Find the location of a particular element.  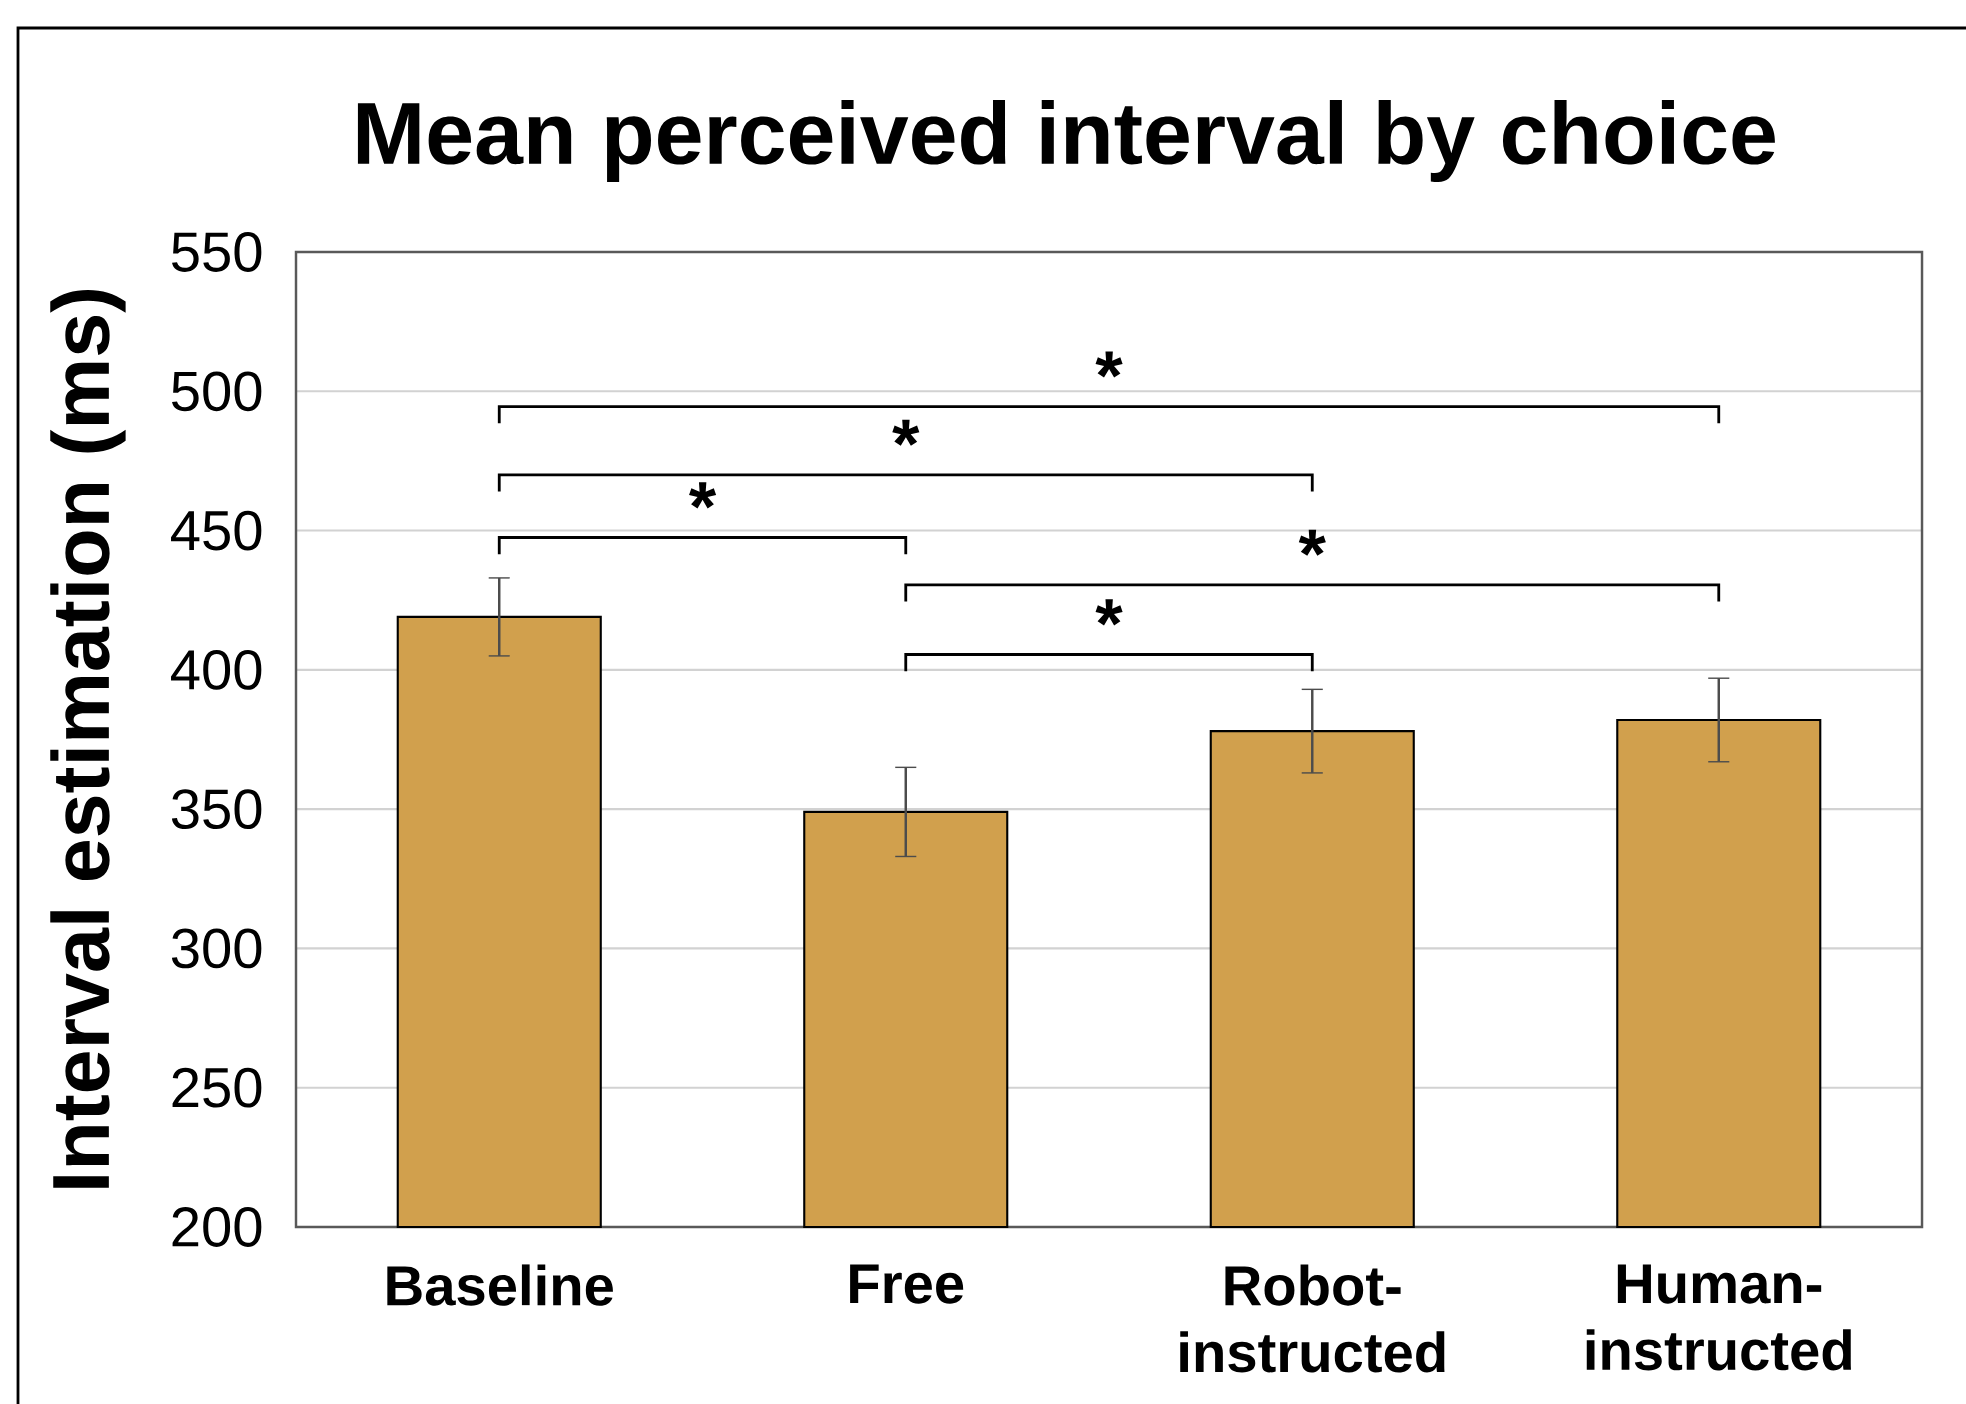

y-tick-label: 350 is located at coordinates (216, 809).